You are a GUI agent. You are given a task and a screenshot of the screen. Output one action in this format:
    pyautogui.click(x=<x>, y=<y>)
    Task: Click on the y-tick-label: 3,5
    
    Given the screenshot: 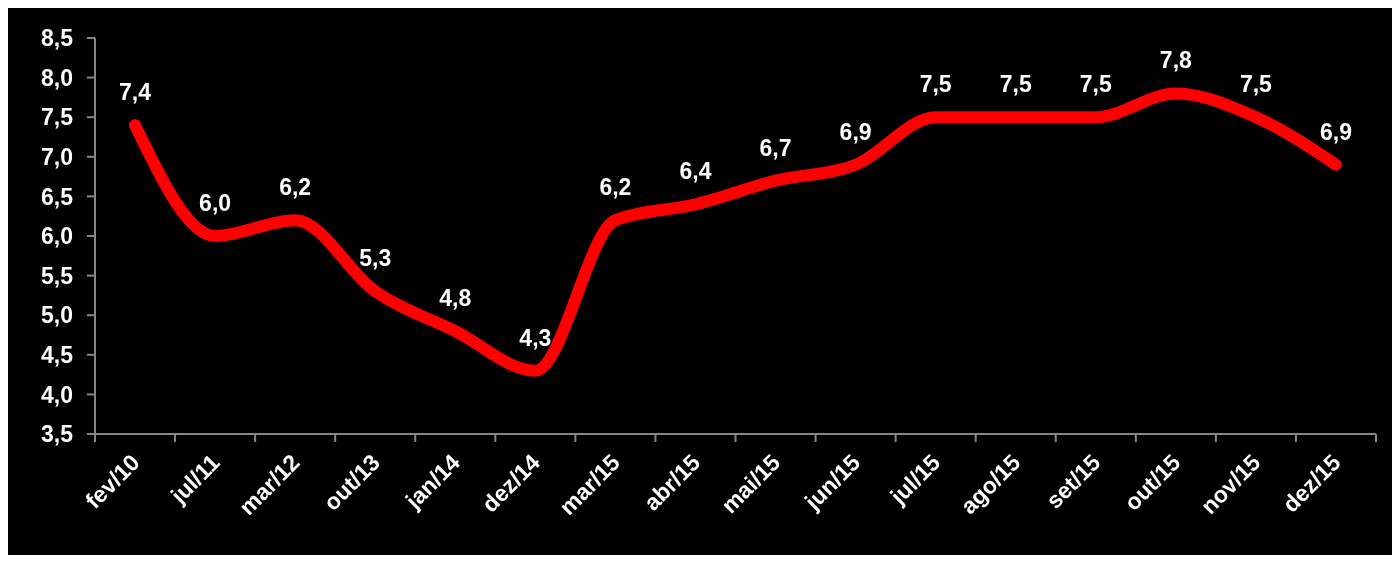 What is the action you would take?
    pyautogui.click(x=57, y=434)
    